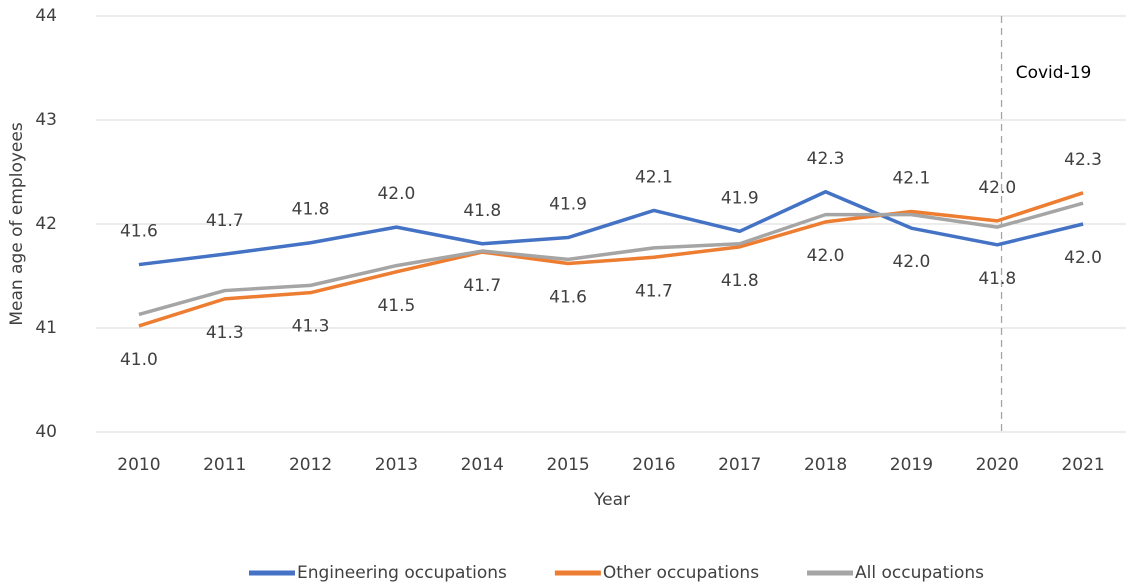  What do you see at coordinates (46, 16) in the screenshot?
I see `y-tick-label: 44` at bounding box center [46, 16].